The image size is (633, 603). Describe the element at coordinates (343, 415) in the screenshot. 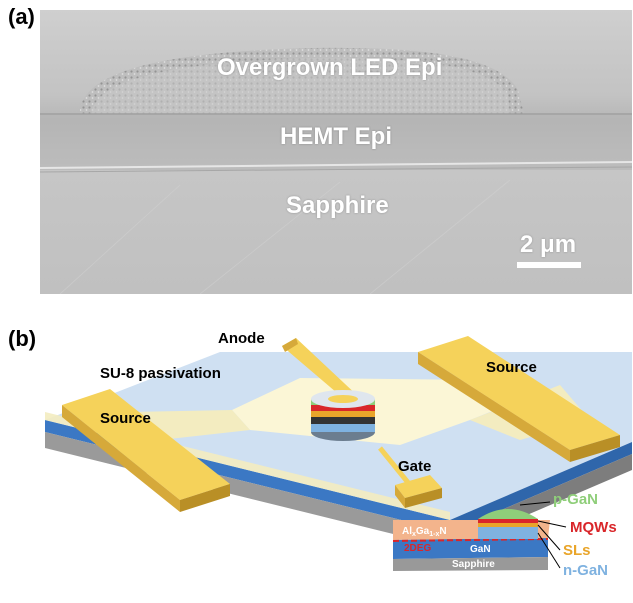

I see `led-stack` at that location.